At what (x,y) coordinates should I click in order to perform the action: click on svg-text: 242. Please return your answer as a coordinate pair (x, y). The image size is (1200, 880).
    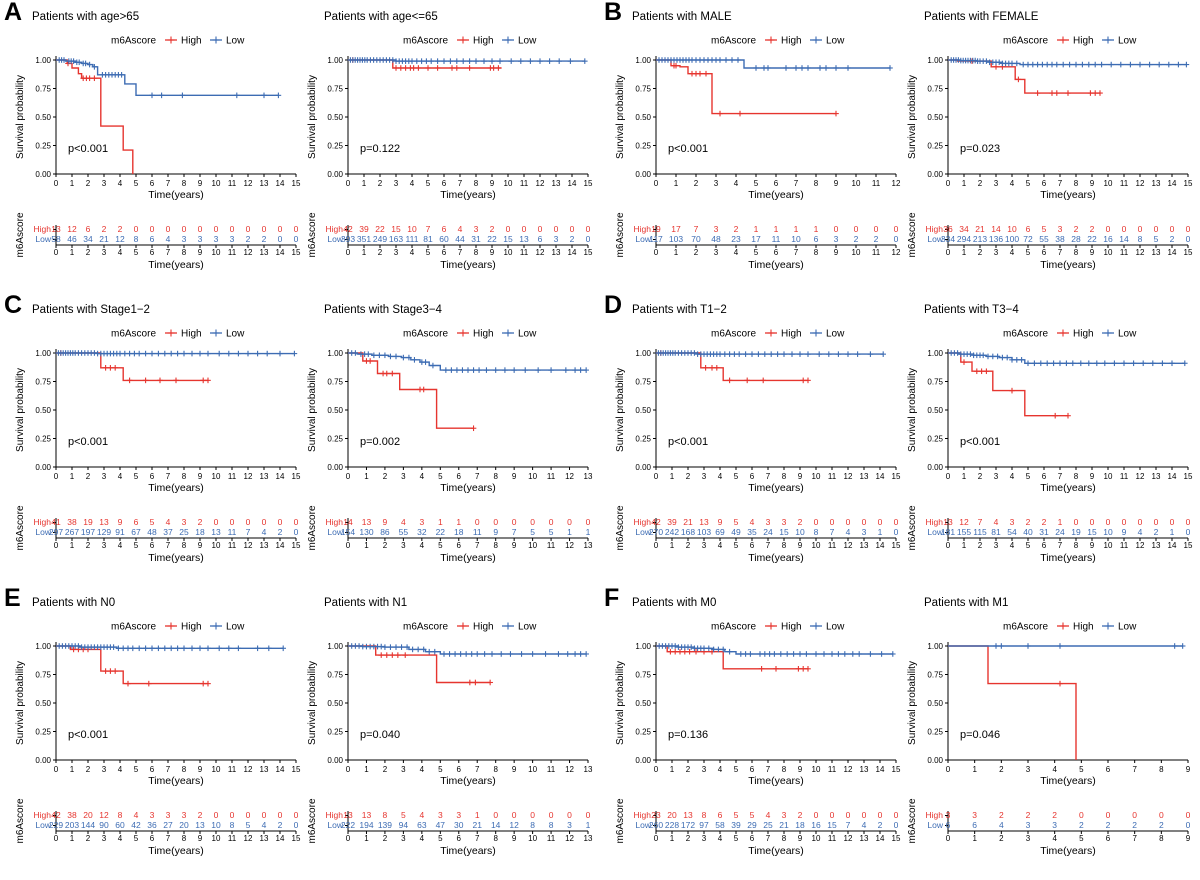
    Looking at the image, I should click on (672, 532).